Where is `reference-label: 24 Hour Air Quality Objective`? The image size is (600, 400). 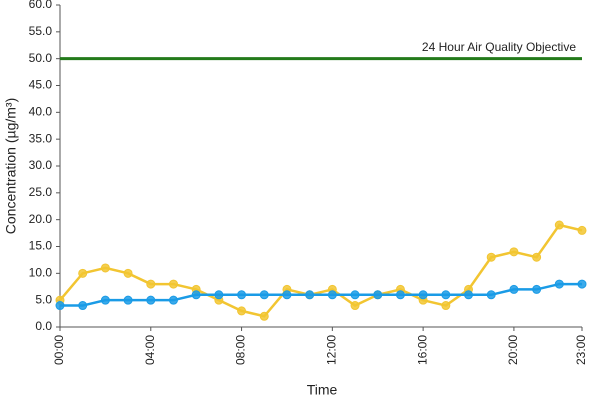
reference-label: 24 Hour Air Quality Objective is located at coordinates (499, 47).